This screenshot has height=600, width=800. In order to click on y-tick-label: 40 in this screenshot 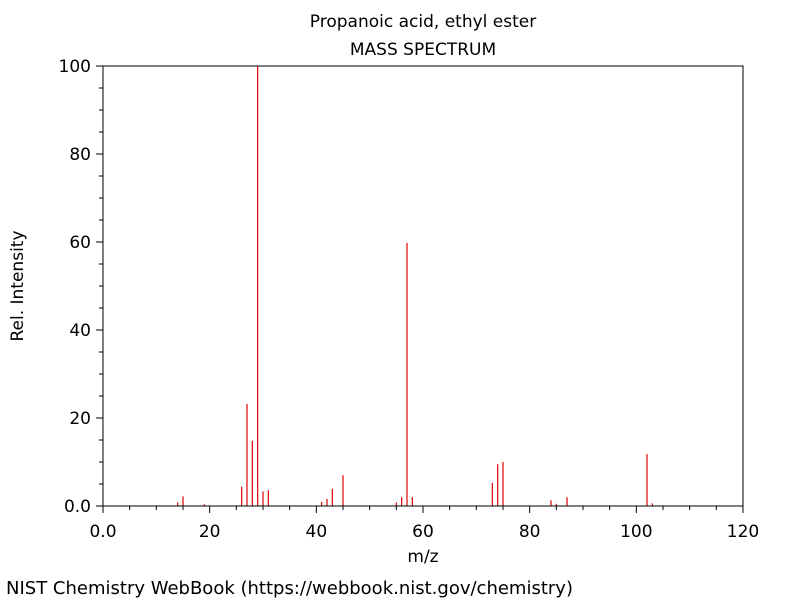, I will do `click(80, 331)`.